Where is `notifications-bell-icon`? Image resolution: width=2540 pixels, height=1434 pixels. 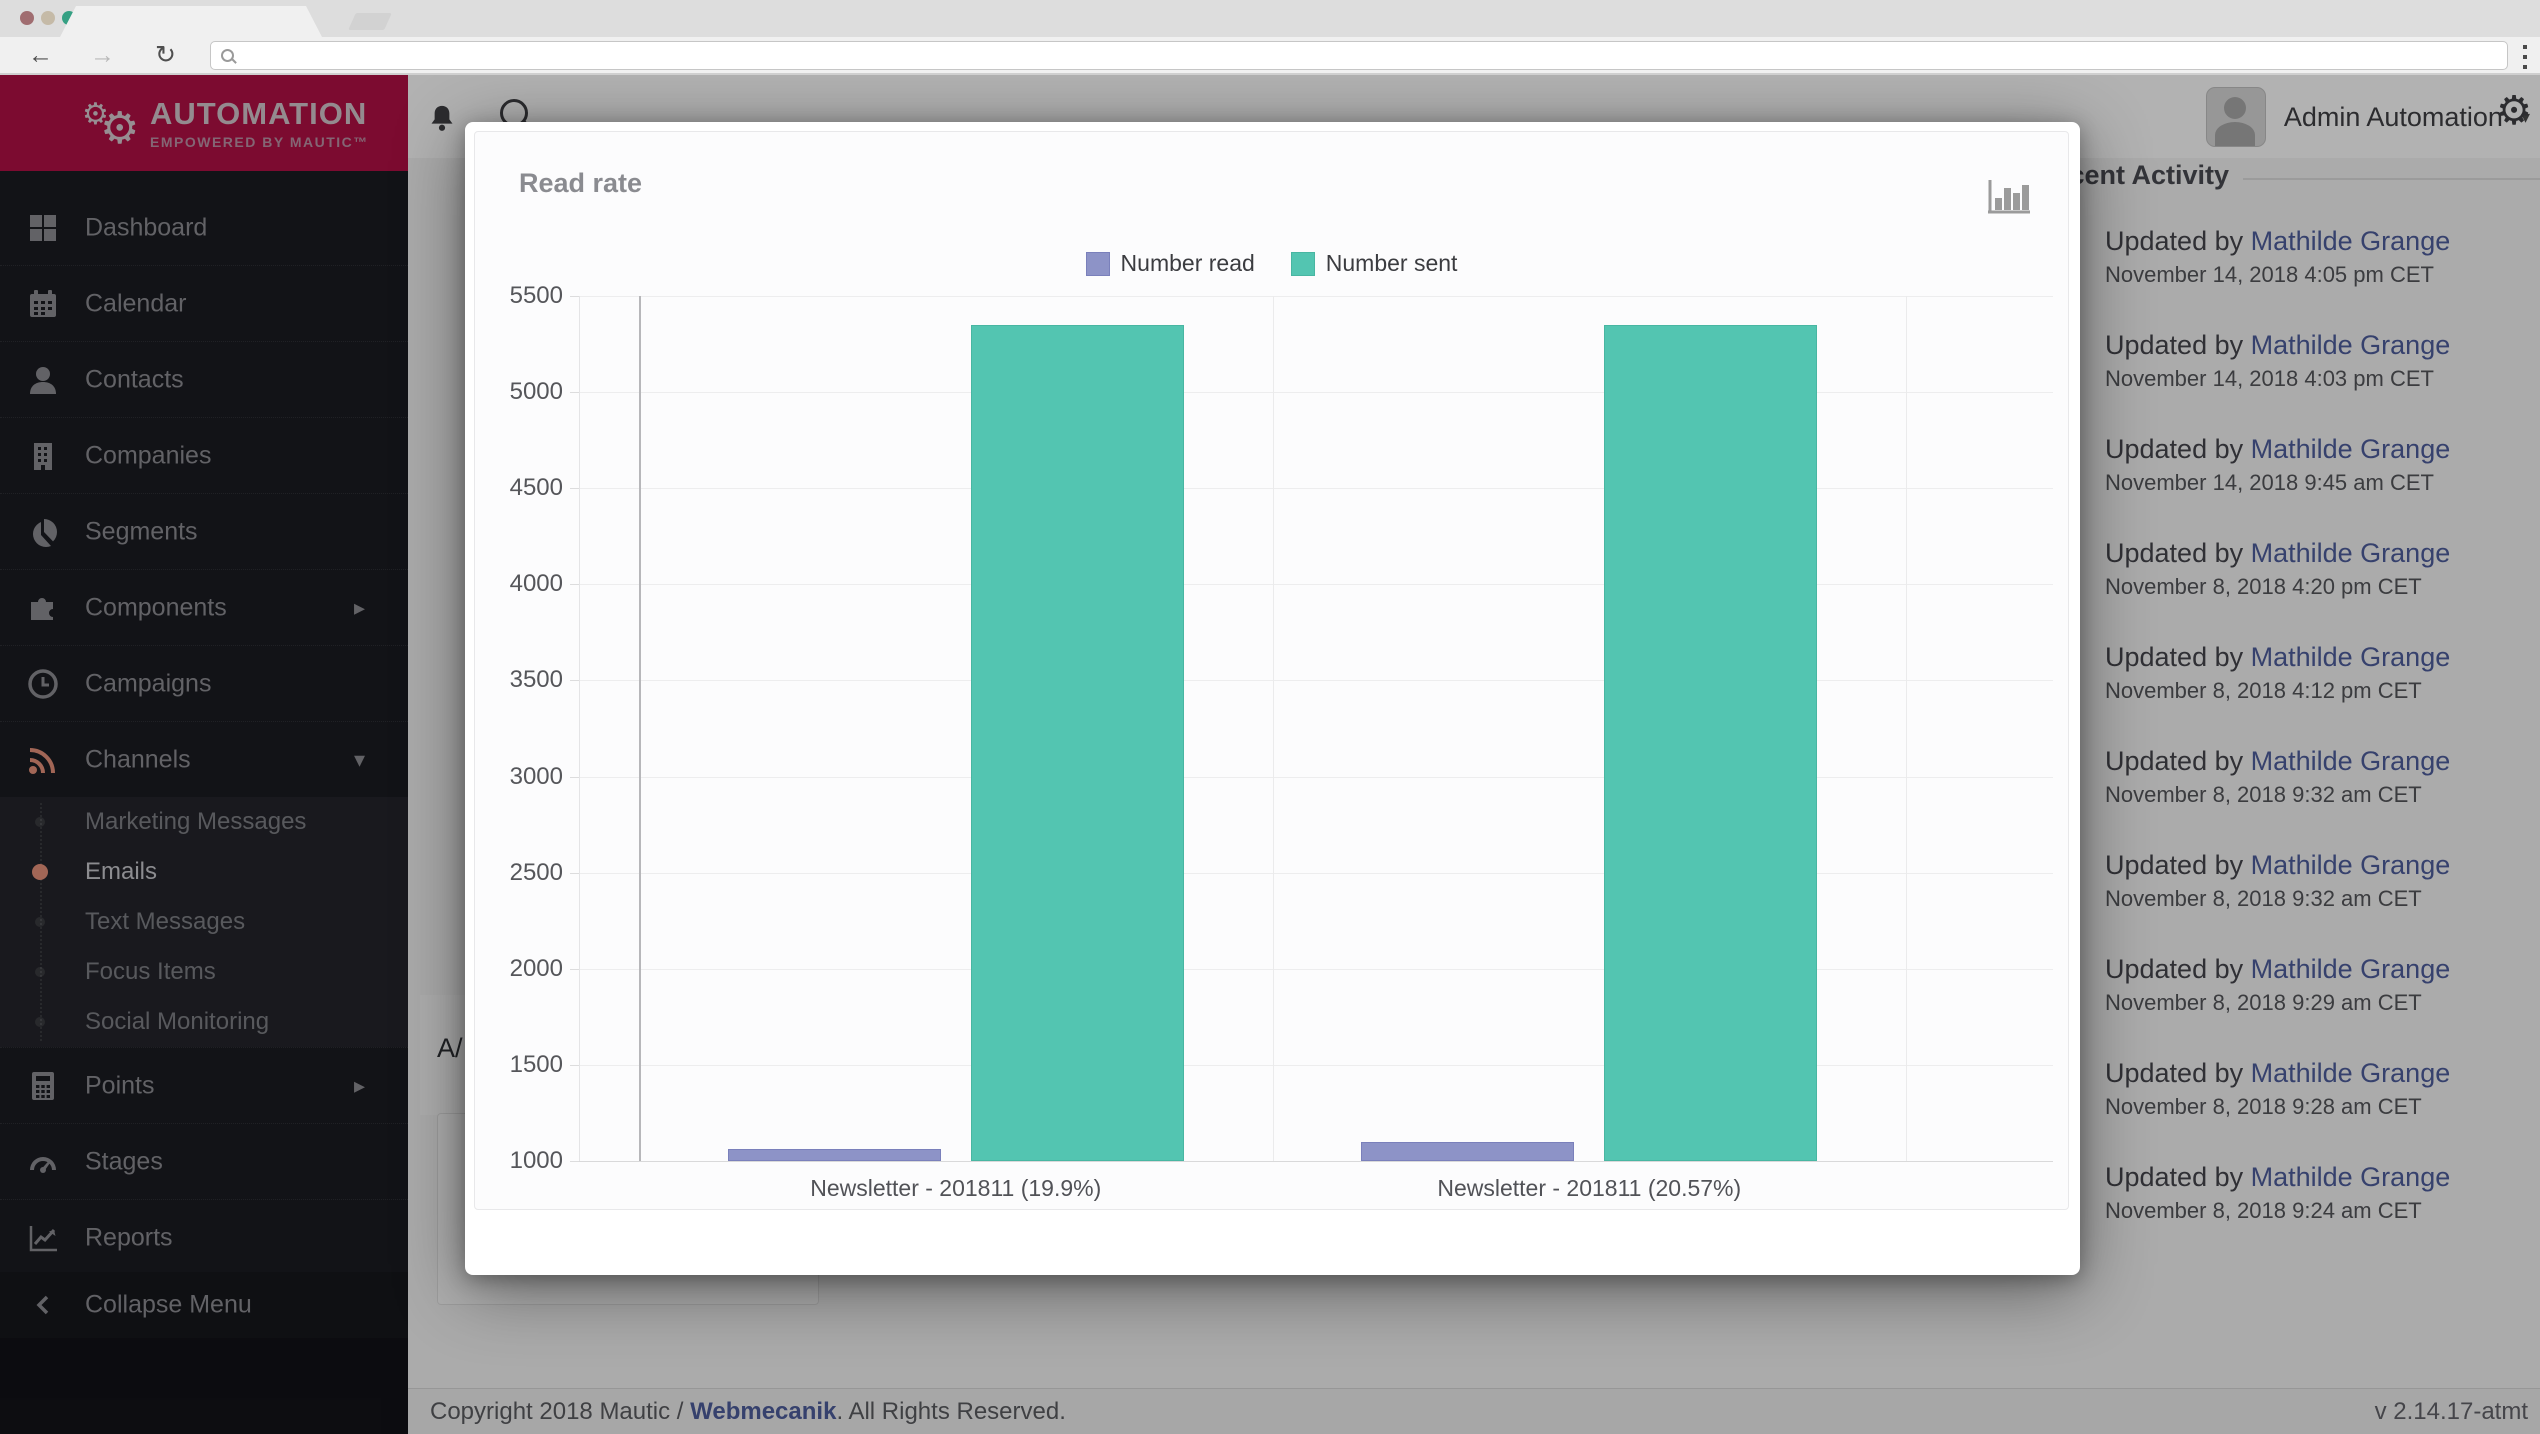 notifications-bell-icon is located at coordinates (442, 120).